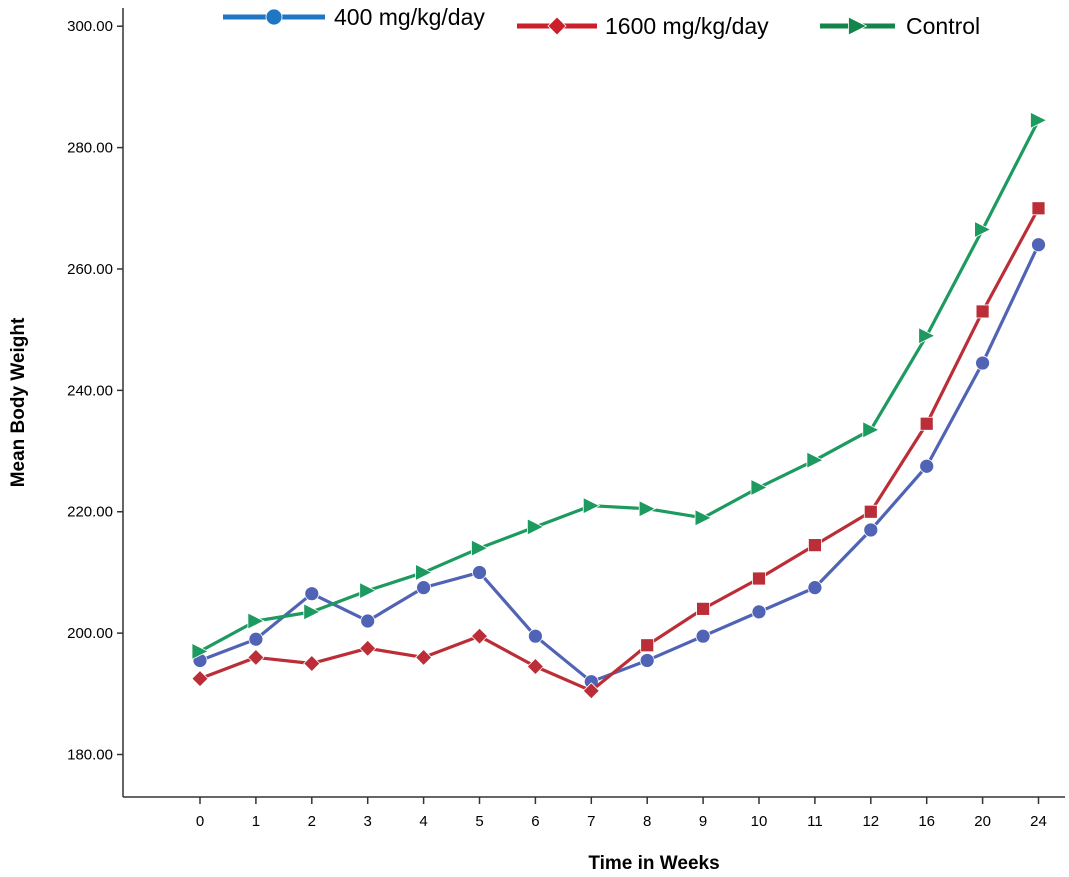 This screenshot has width=1069, height=877. I want to click on x-tick-label: 6, so click(535, 821).